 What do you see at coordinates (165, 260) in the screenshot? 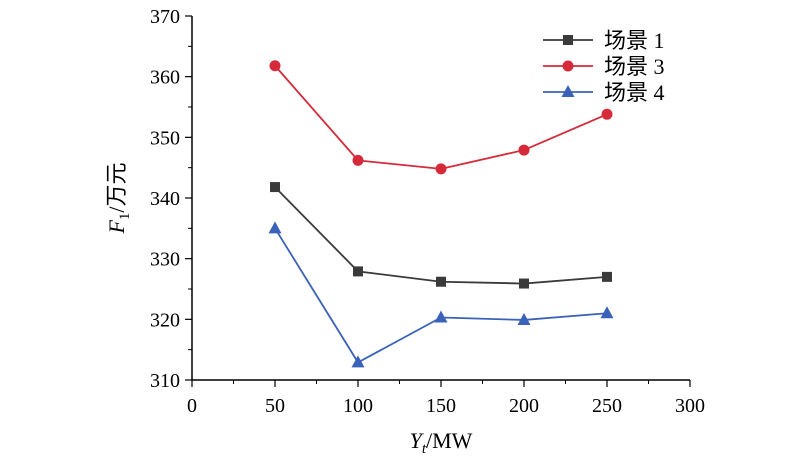
I see `y-tick-label: 330` at bounding box center [165, 260].